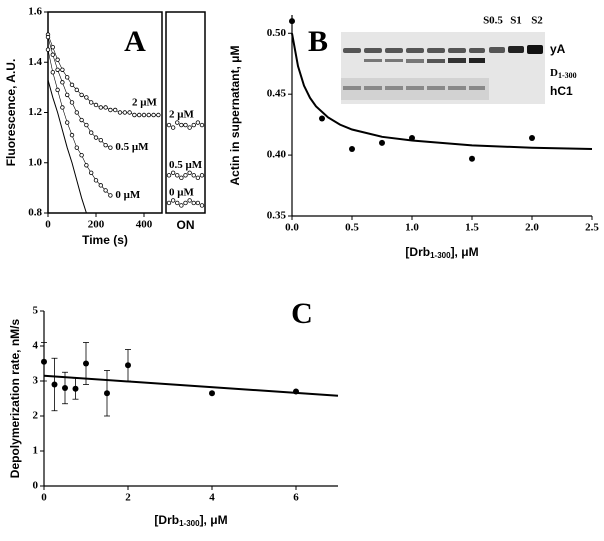  Describe the element at coordinates (277, 94) in the screenshot. I see `y-tick-label: 0.45` at that location.